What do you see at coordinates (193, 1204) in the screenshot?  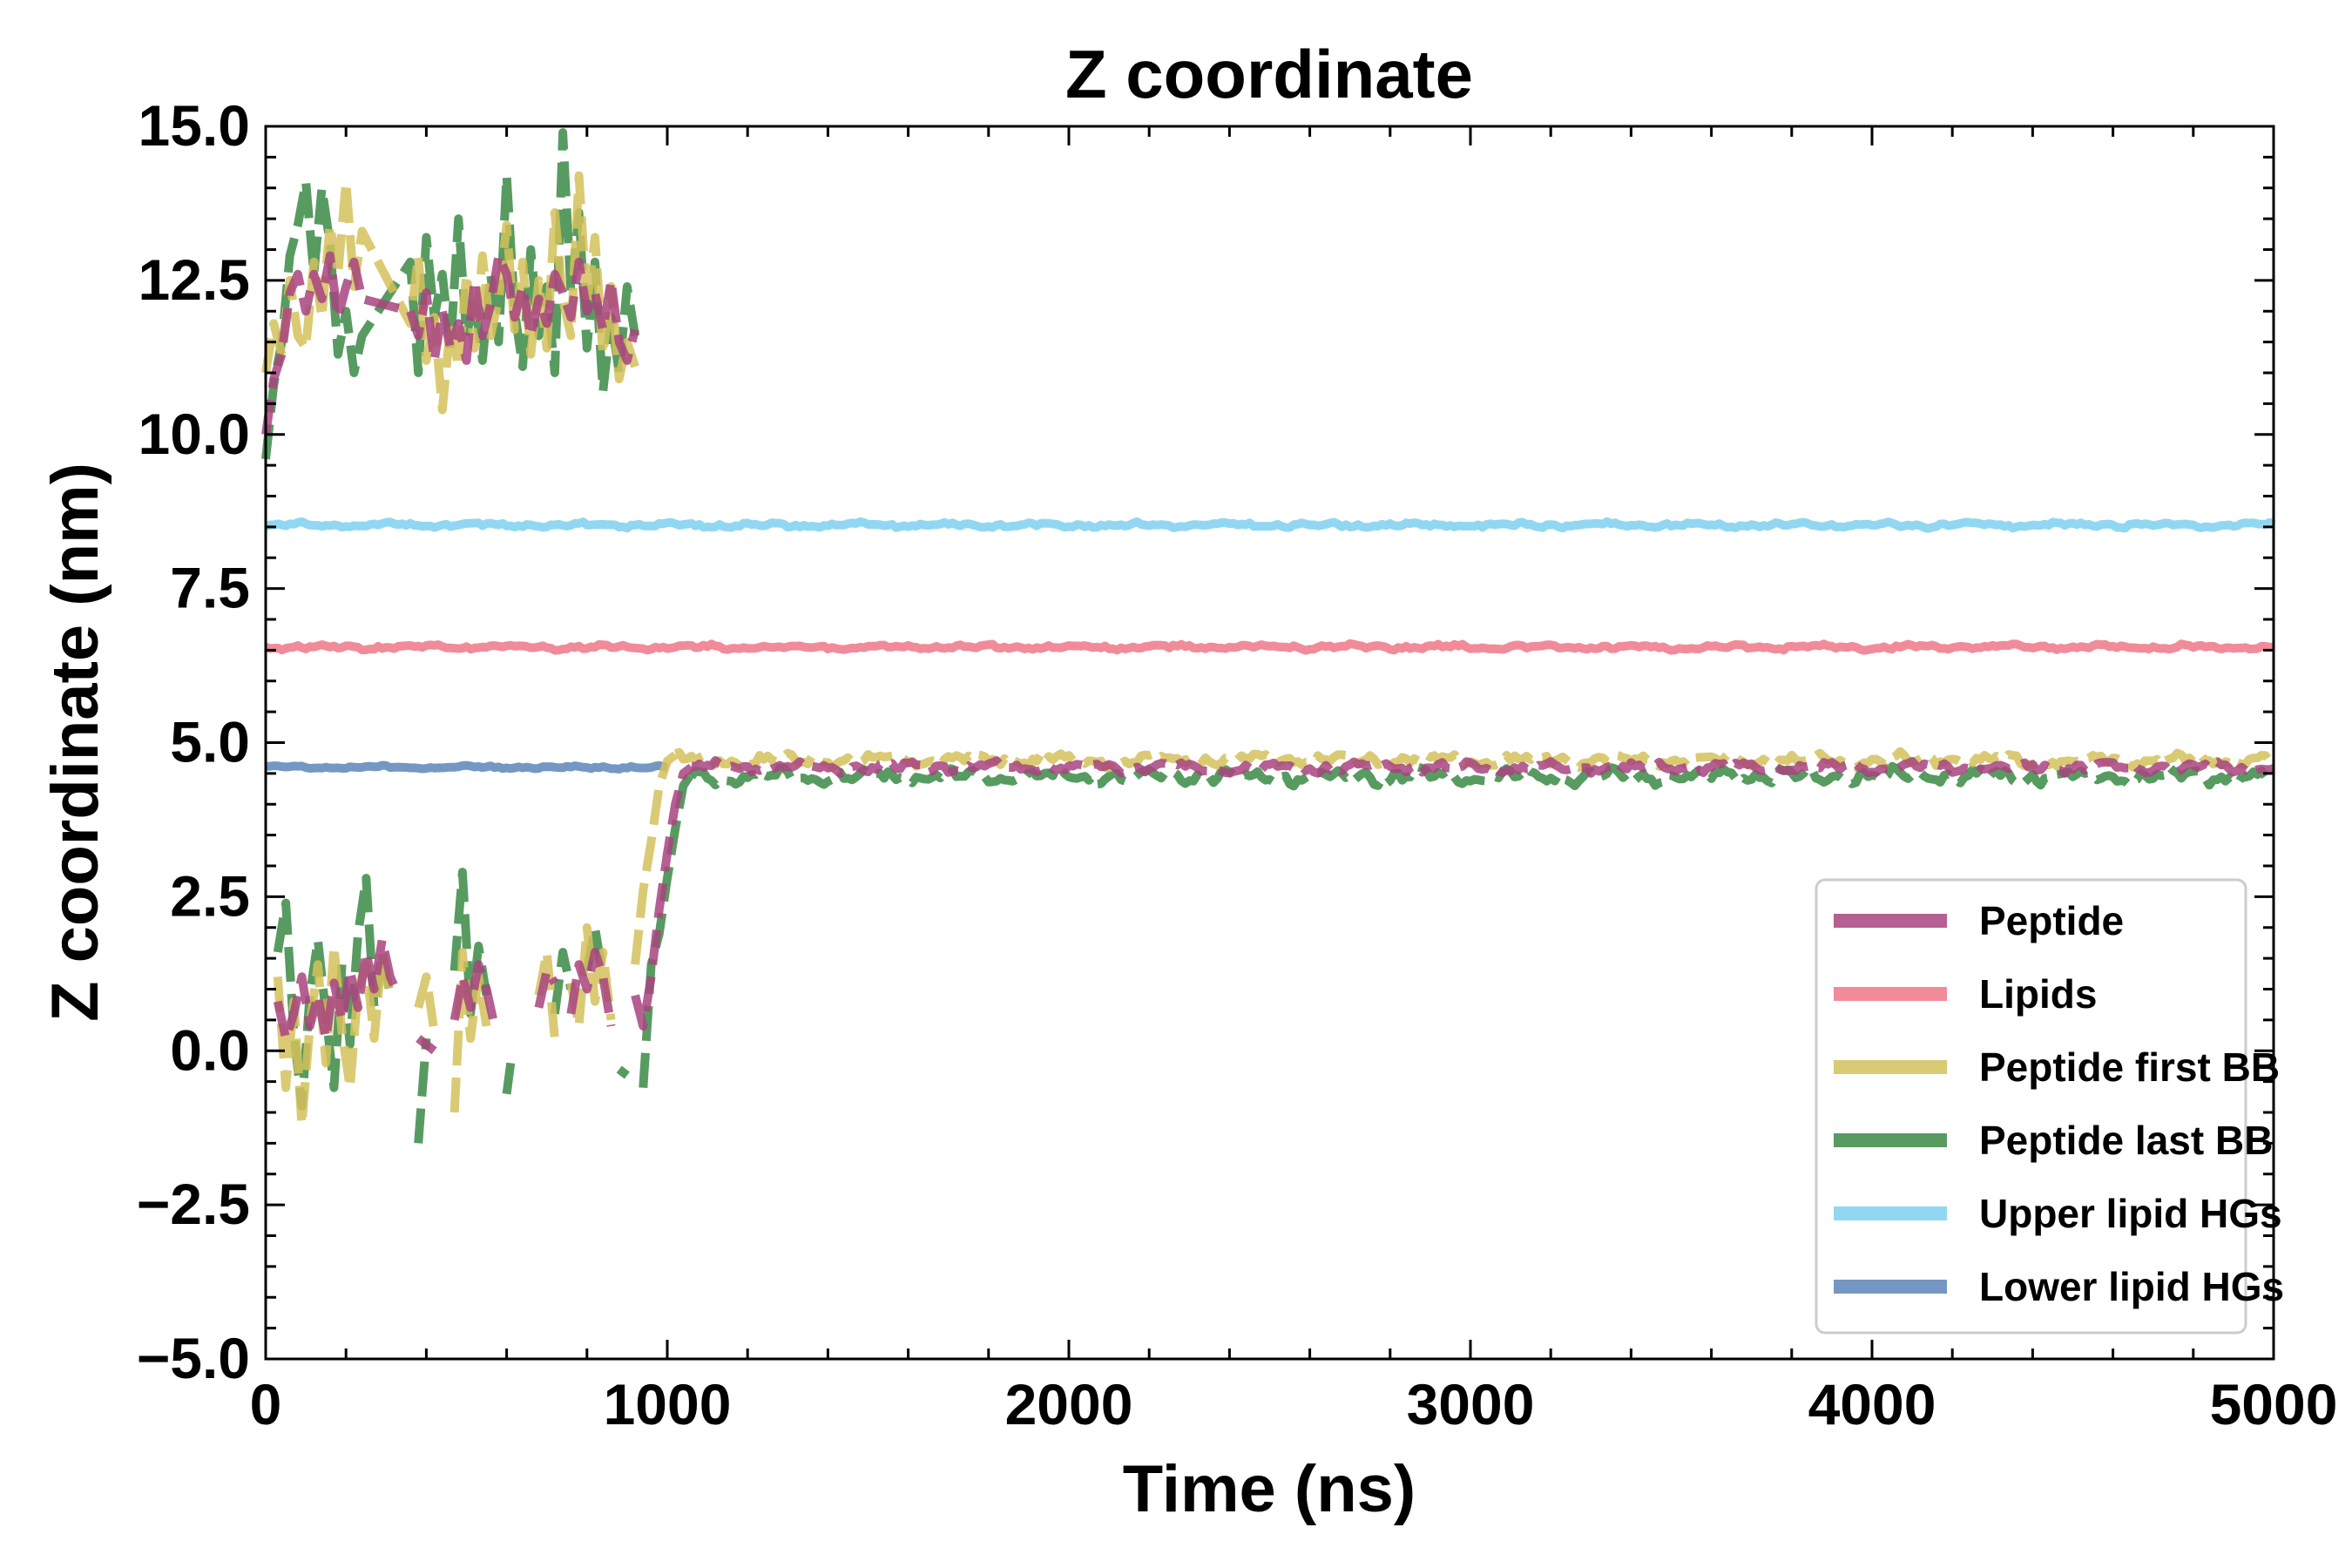 I see `y-tick-label: −2.5` at bounding box center [193, 1204].